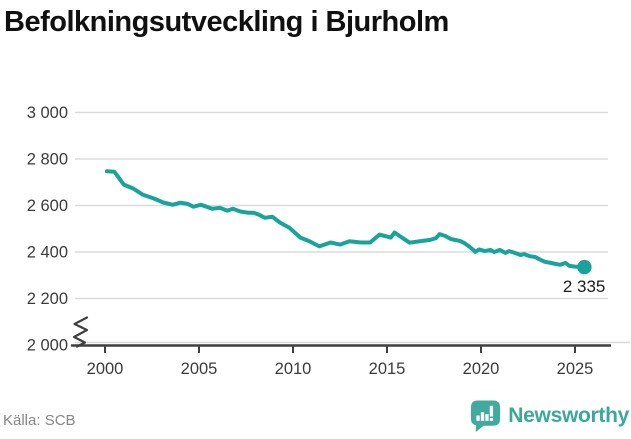 This screenshot has height=439, width=631. Describe the element at coordinates (39, 420) in the screenshot. I see `source-label: Källa: SCB` at that location.